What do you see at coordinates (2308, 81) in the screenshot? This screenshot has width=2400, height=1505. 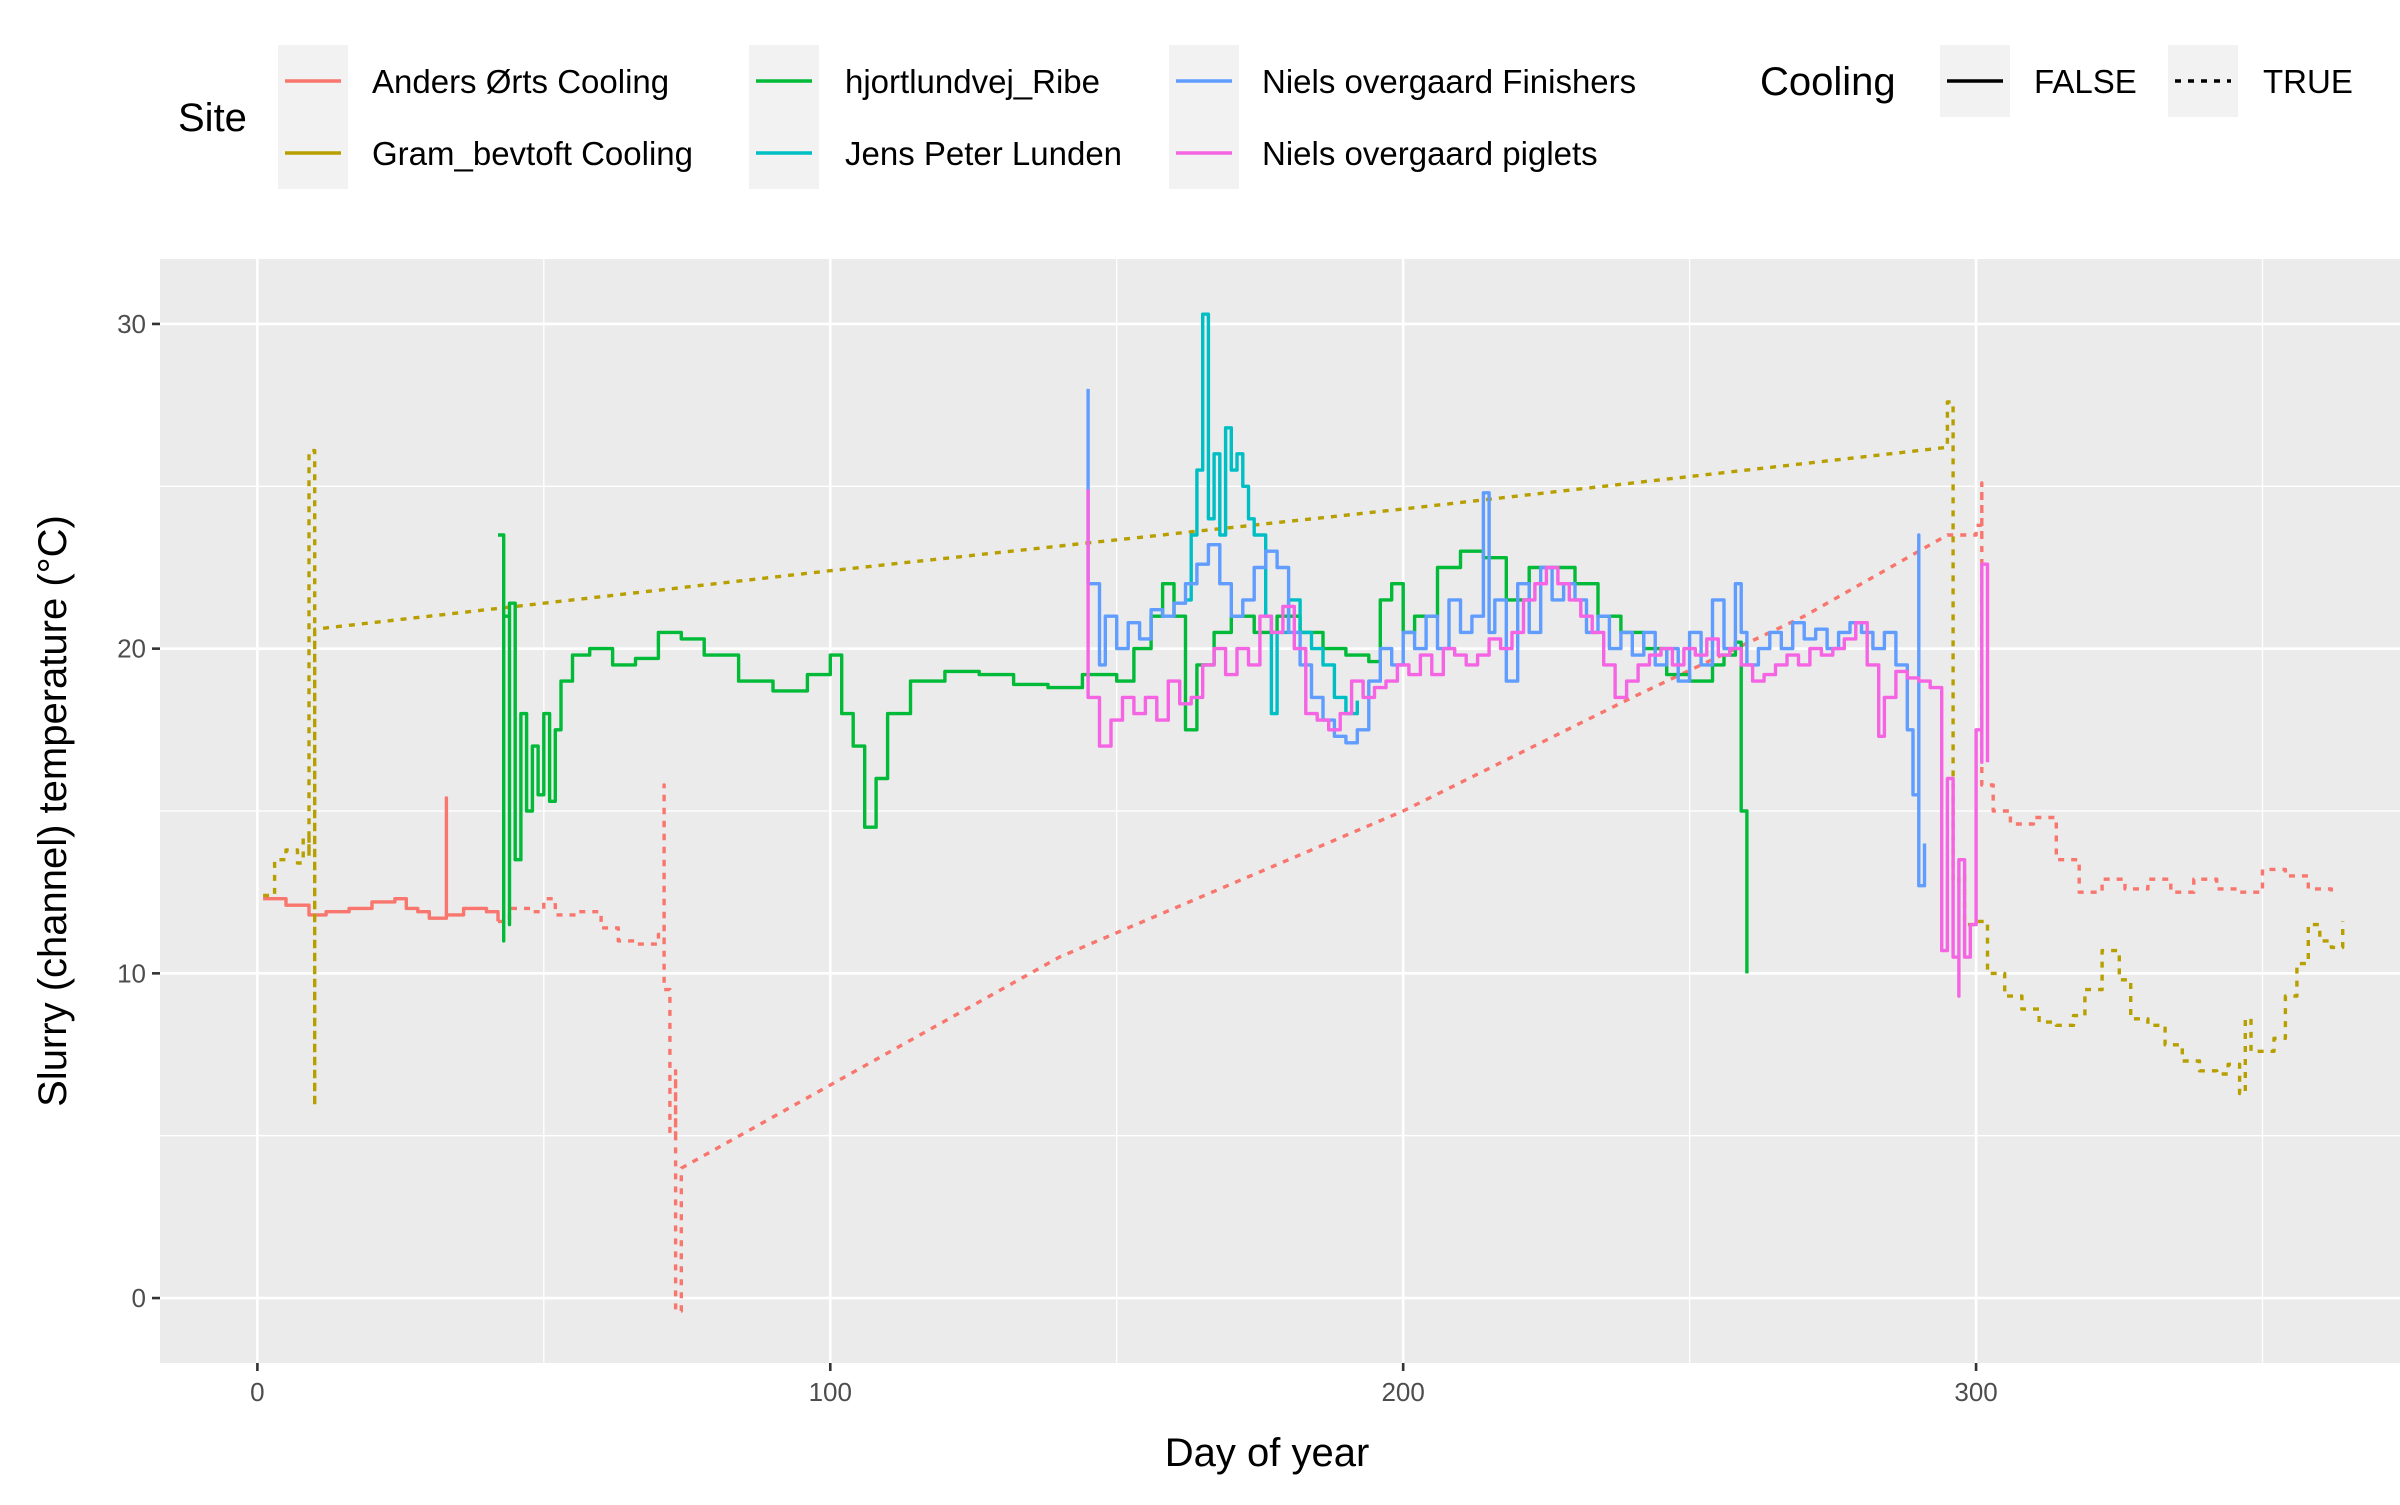 I see `legend-label: TRUE` at bounding box center [2308, 81].